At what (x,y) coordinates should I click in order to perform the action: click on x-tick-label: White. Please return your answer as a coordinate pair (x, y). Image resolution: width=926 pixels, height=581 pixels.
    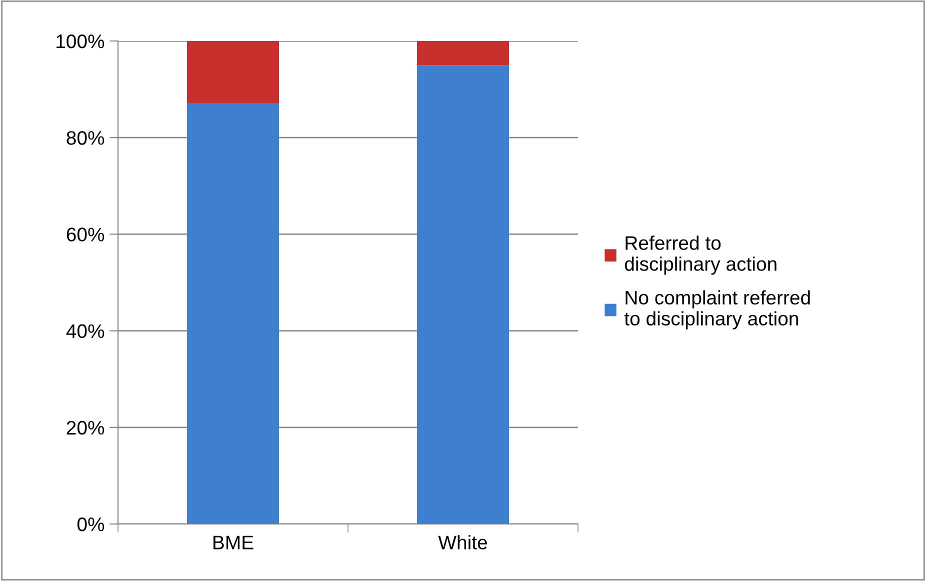
    Looking at the image, I should click on (462, 542).